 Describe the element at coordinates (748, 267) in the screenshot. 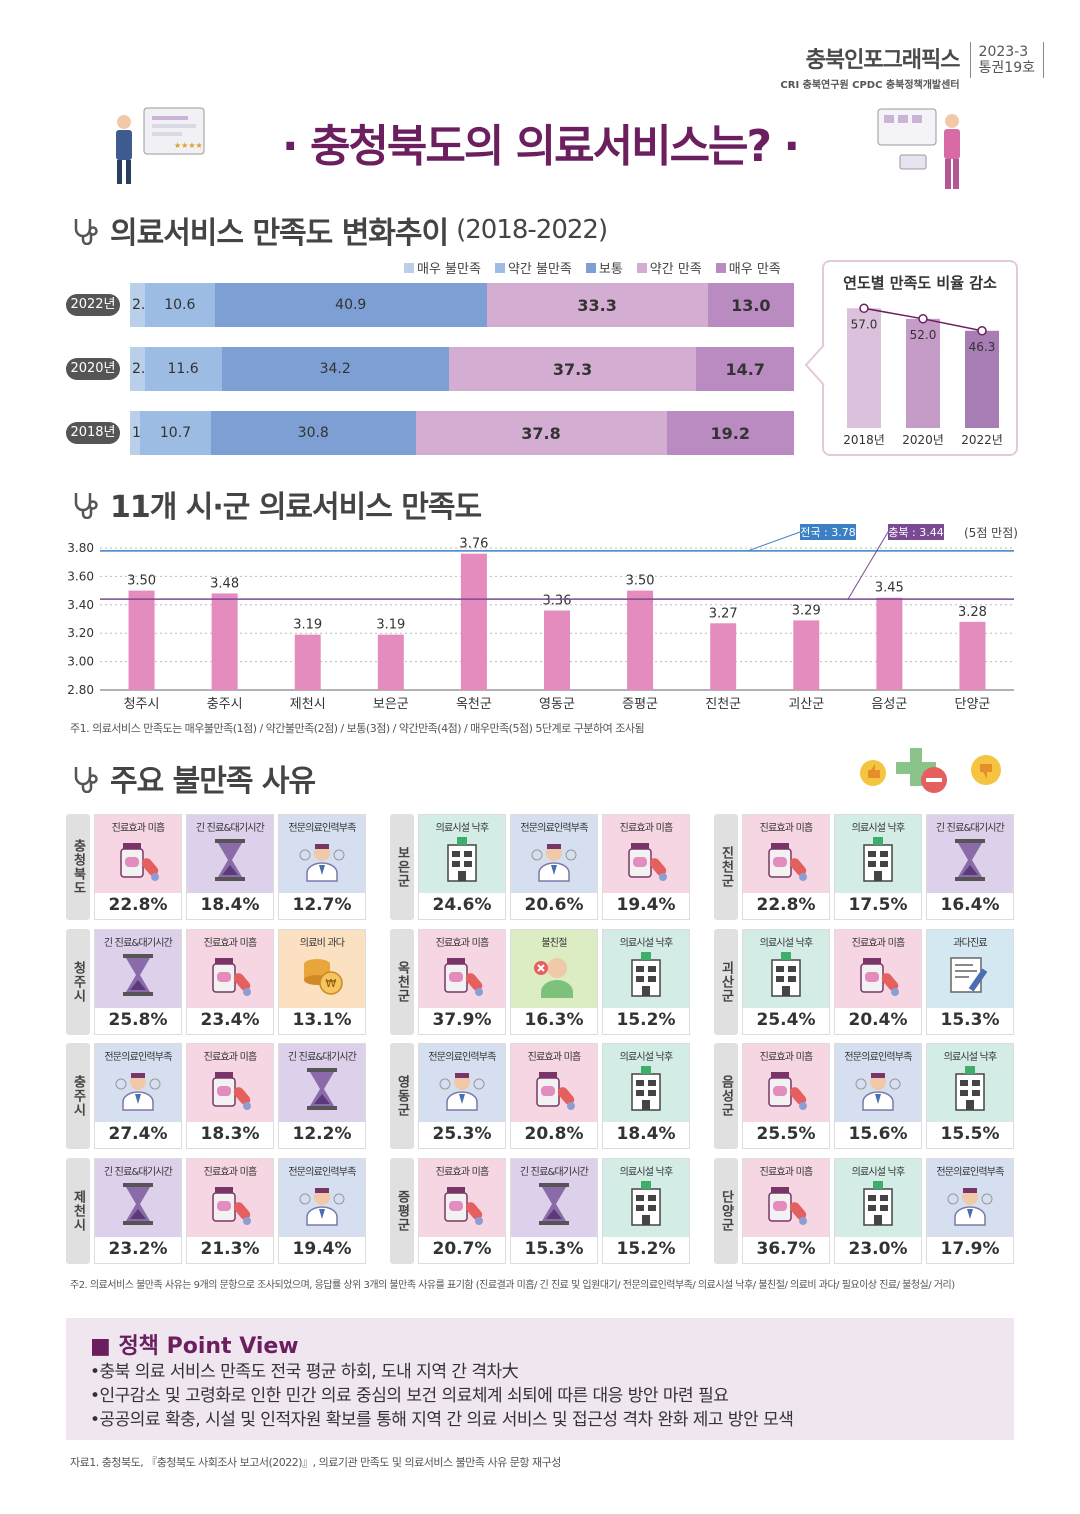

I see `legend-item: 매우 만족` at that location.